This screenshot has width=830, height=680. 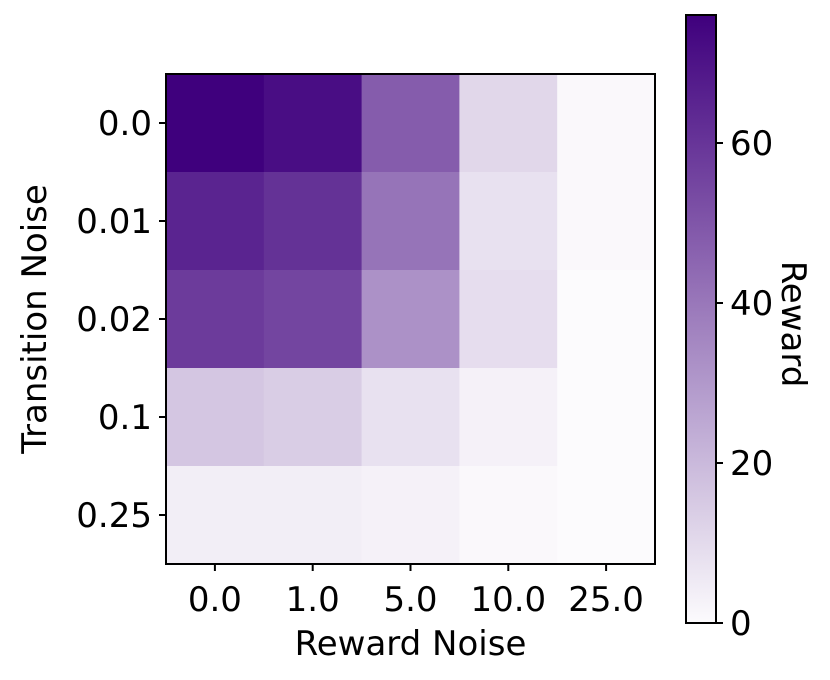 I want to click on y-tick-label: 0.1, so click(x=125, y=418).